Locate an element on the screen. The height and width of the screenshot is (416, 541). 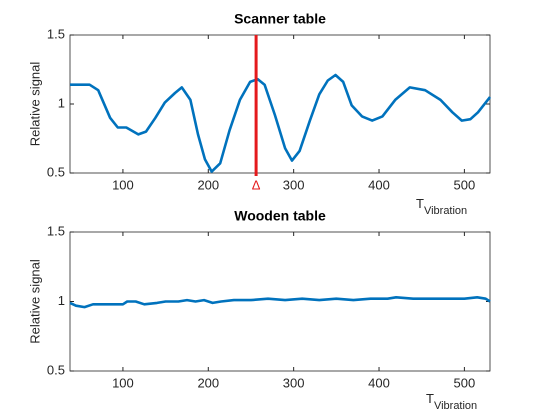
chart-title: Wooden table is located at coordinates (280, 216).